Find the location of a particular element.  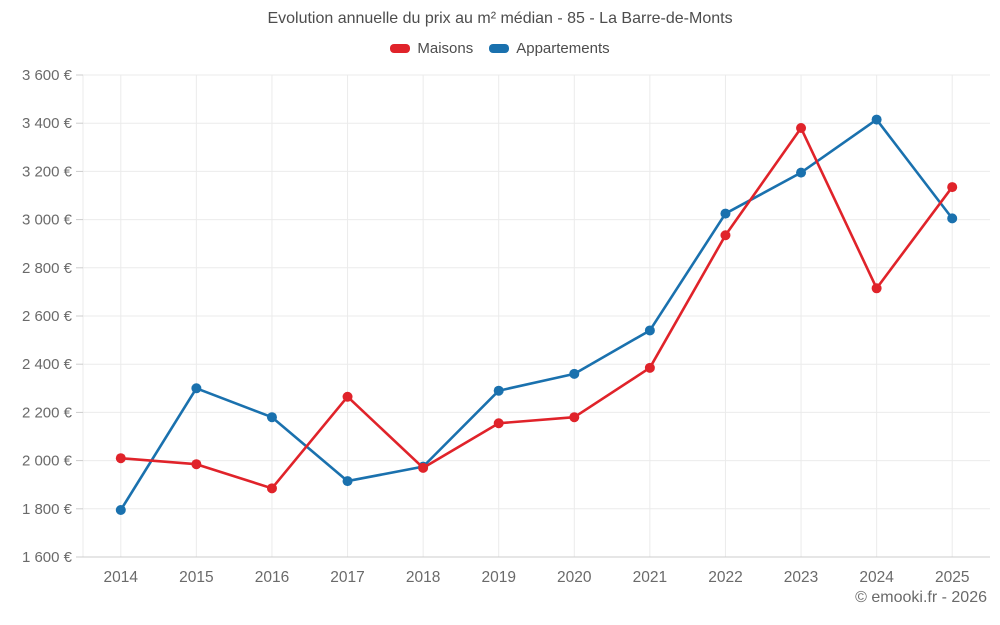

appartements-point-2019 is located at coordinates (498, 390).